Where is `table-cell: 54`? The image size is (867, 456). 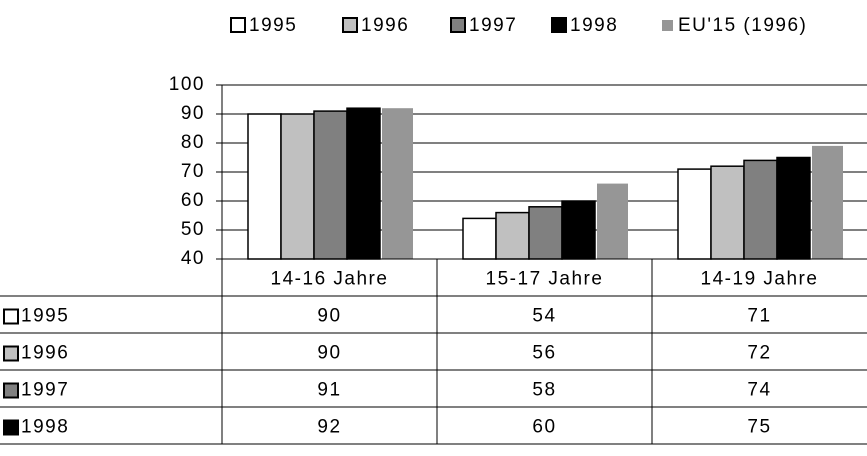
table-cell: 54 is located at coordinates (544, 316).